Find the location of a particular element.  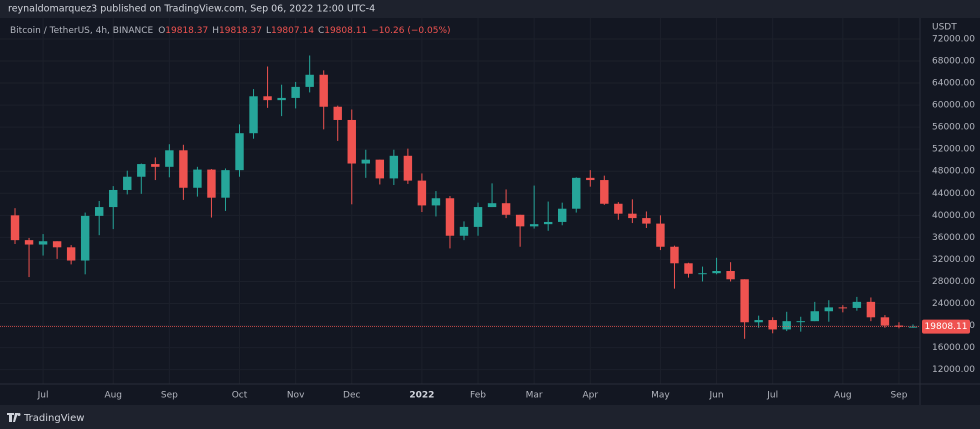

x-tick-label: Nov is located at coordinates (296, 396).